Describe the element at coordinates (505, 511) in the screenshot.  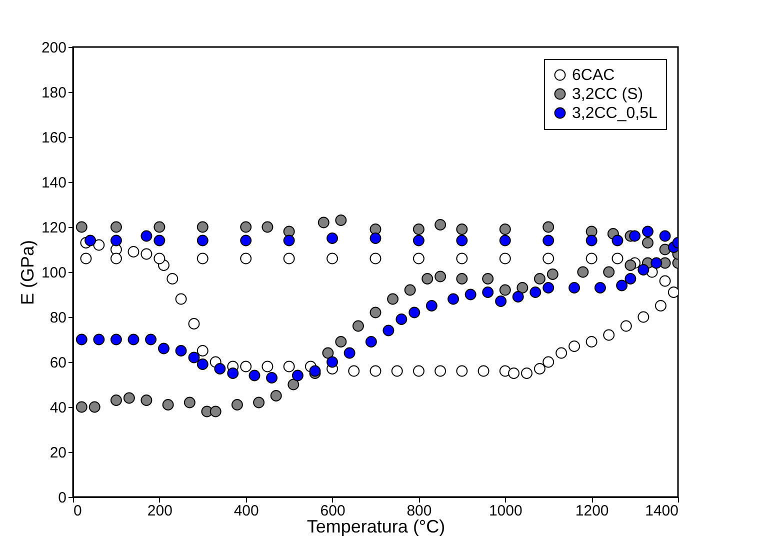
I see `x-tick-label: 1000` at that location.